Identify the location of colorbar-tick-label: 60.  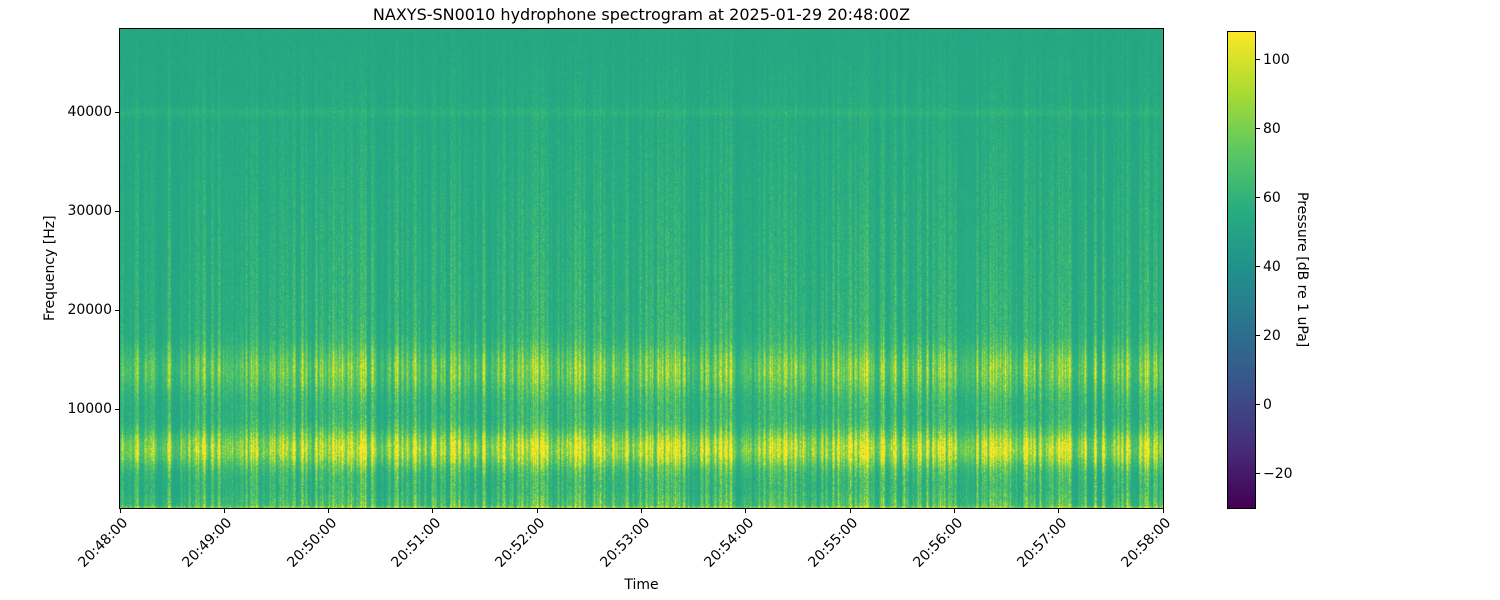
(1272, 197).